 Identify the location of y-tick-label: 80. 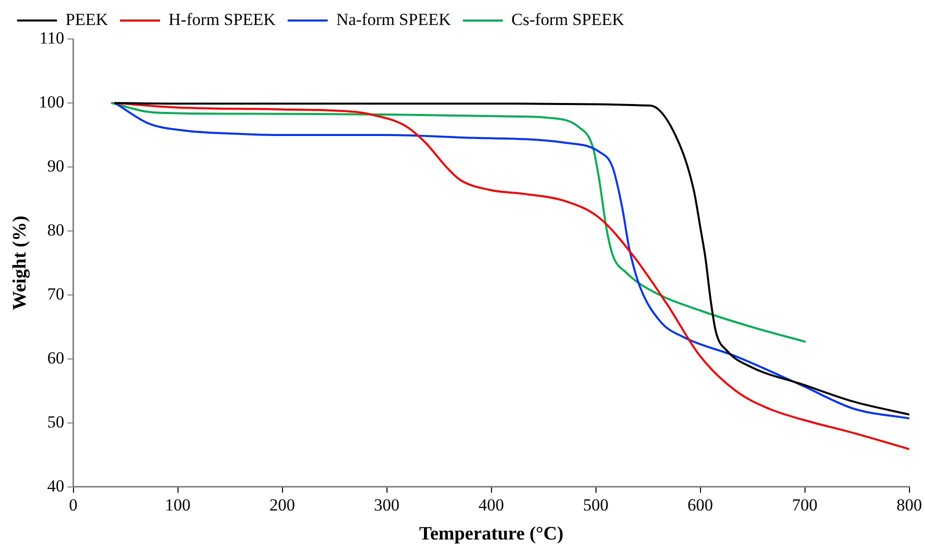
(55, 230).